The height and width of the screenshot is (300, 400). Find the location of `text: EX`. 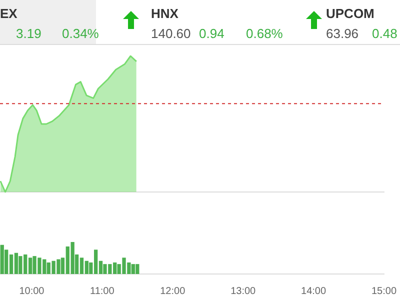

text: EX is located at coordinates (9, 13).